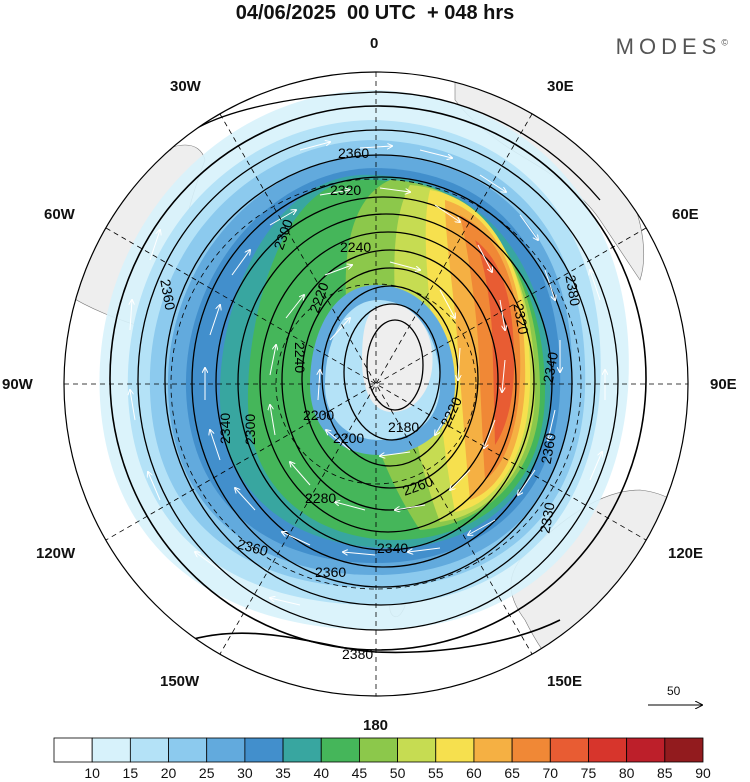  I want to click on colorbar-label: 40, so click(321, 773).